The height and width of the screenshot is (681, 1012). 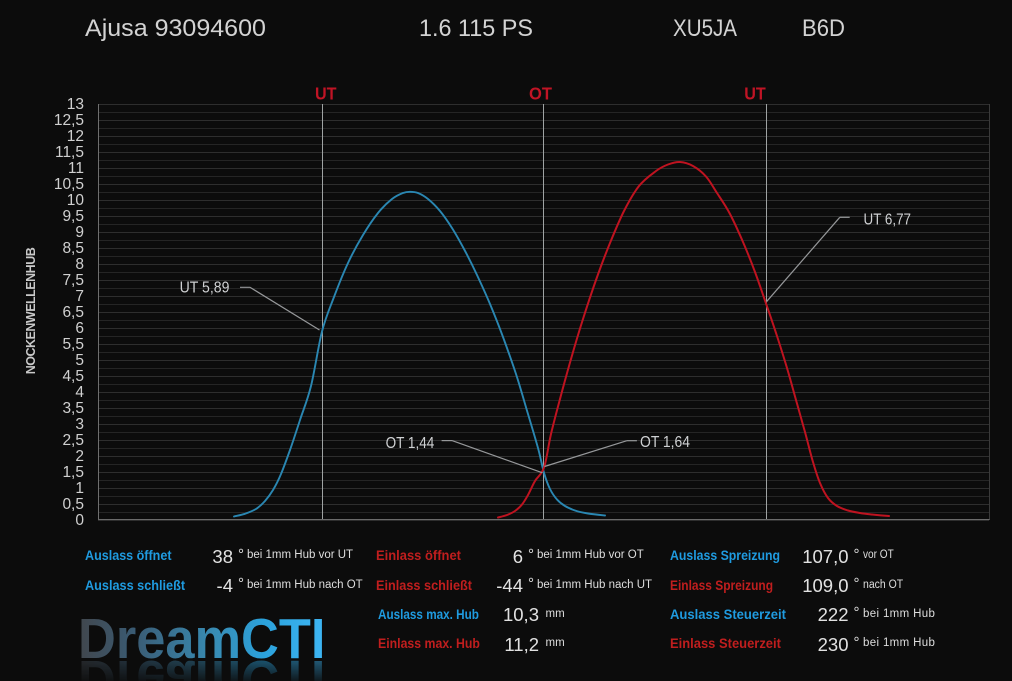 I want to click on svg-text: 8, so click(x=79, y=264).